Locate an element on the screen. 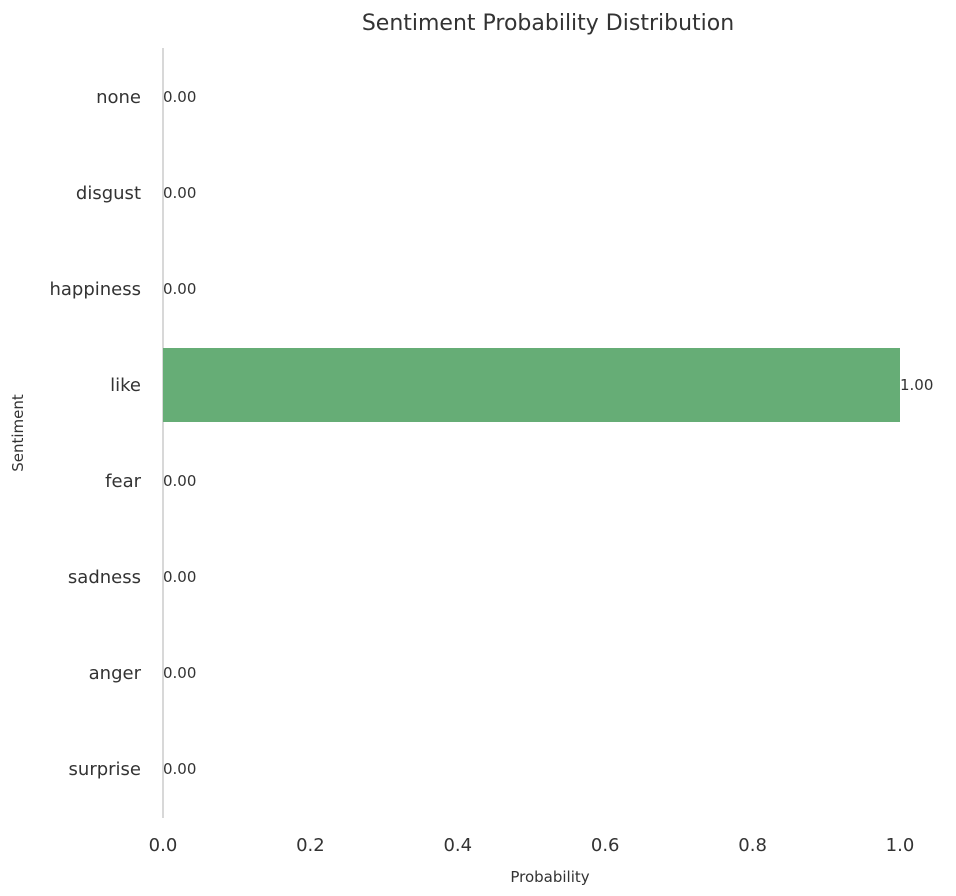 This screenshot has width=956, height=896. data-label-anger: 0.00 is located at coordinates (179, 673).